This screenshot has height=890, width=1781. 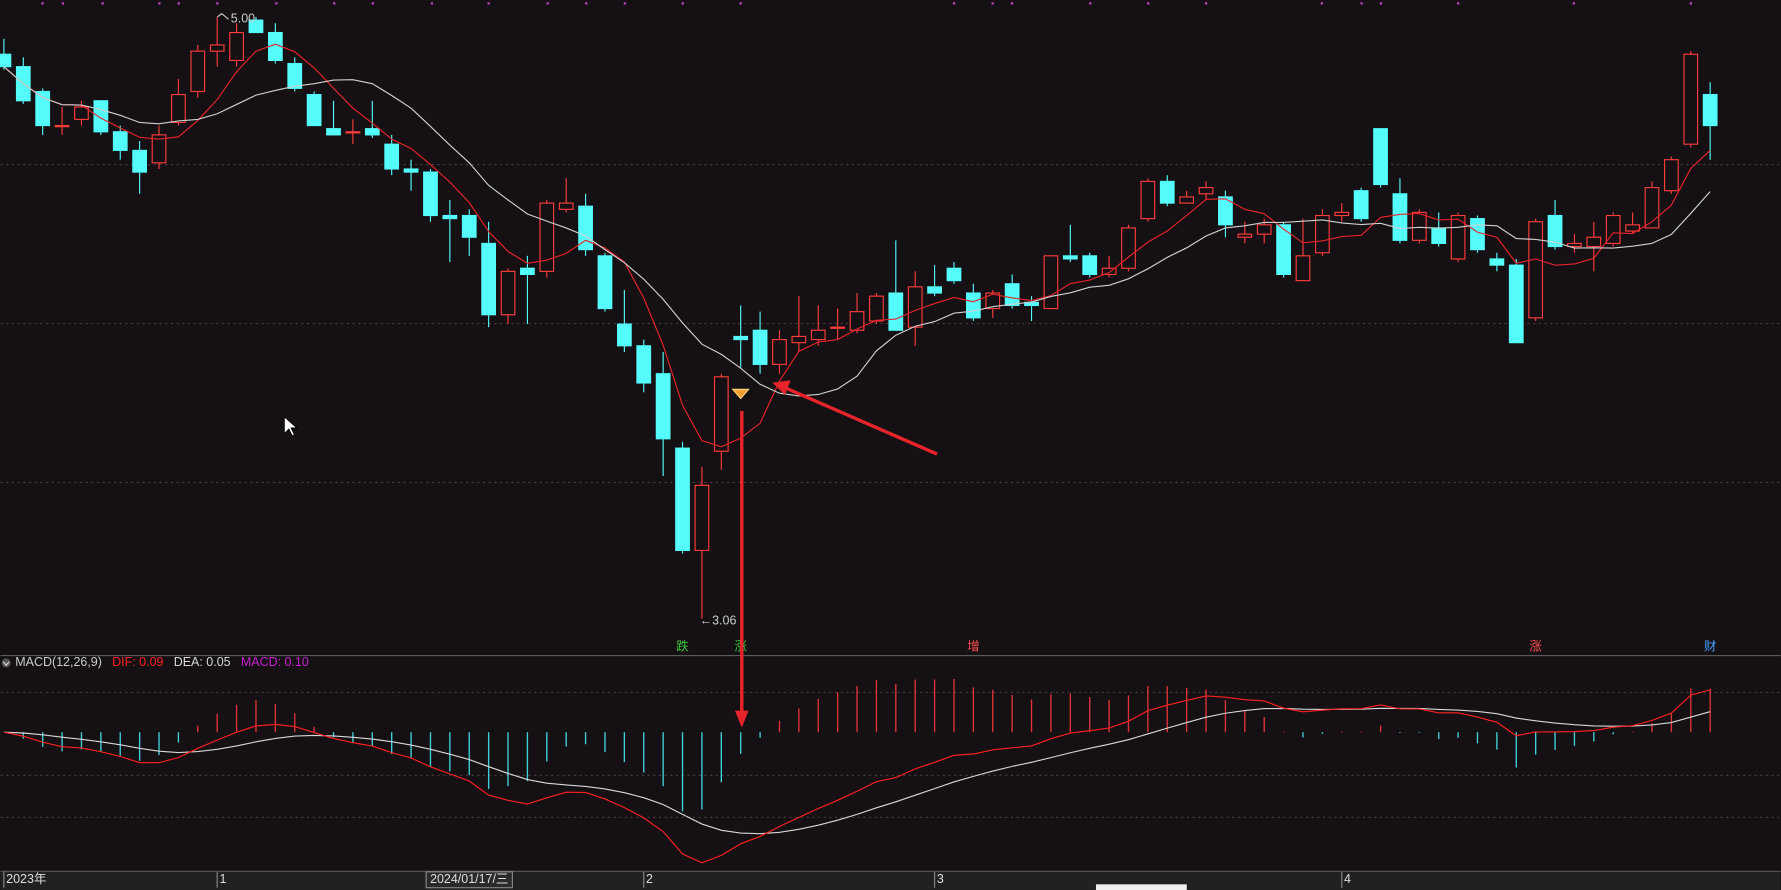 What do you see at coordinates (1710, 646) in the screenshot?
I see `event-label: 财` at bounding box center [1710, 646].